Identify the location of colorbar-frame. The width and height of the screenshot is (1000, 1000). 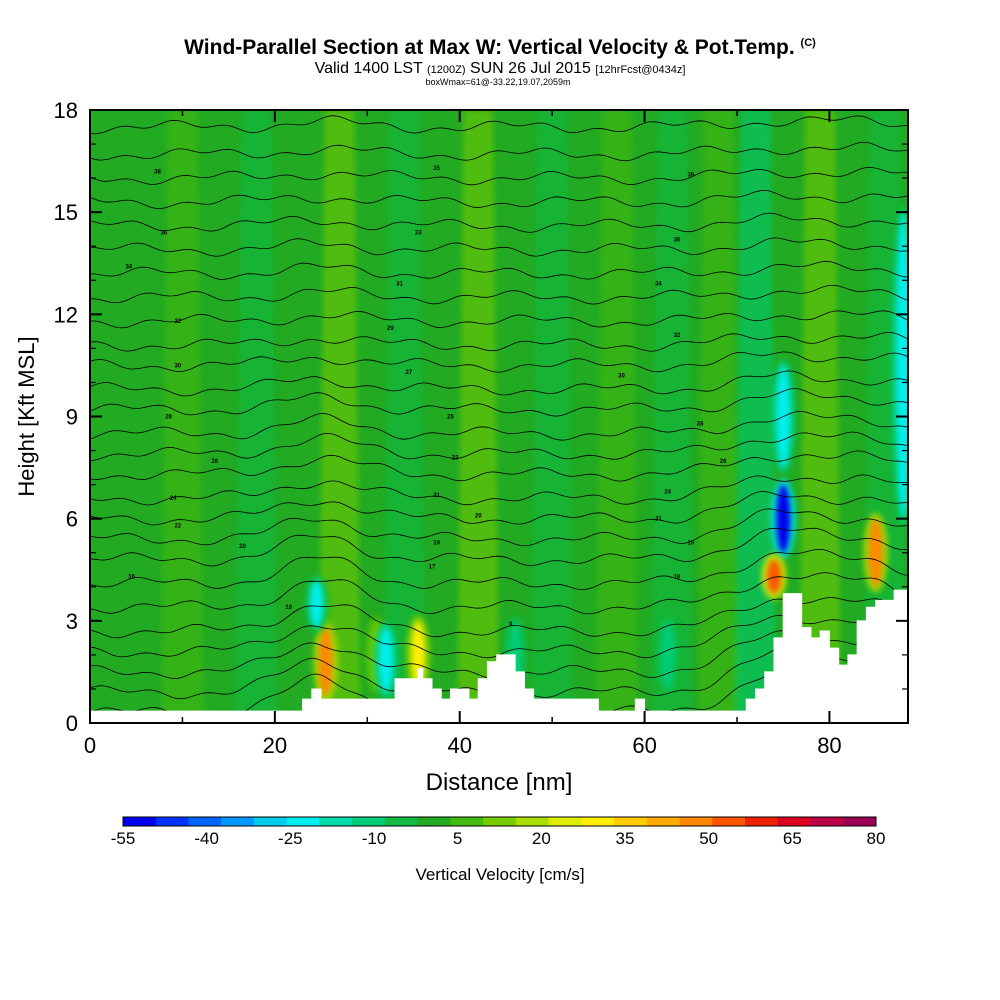
(499, 821).